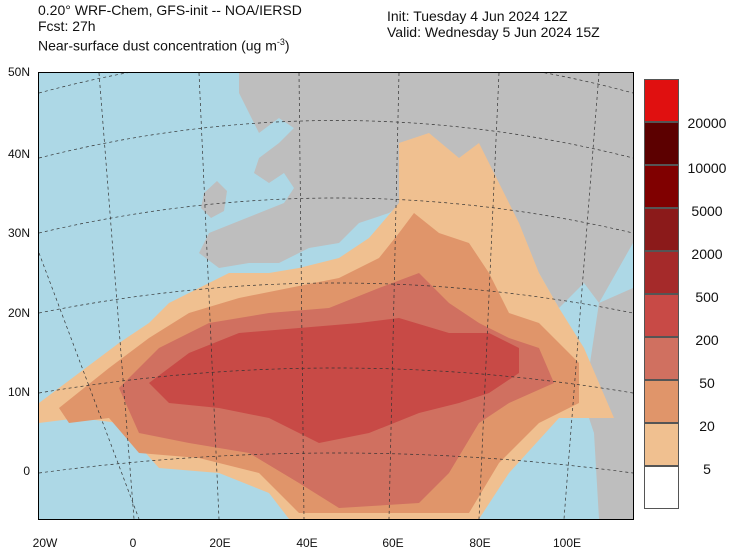 The image size is (734, 550). What do you see at coordinates (133, 543) in the screenshot?
I see `lon-label-0: 0` at bounding box center [133, 543].